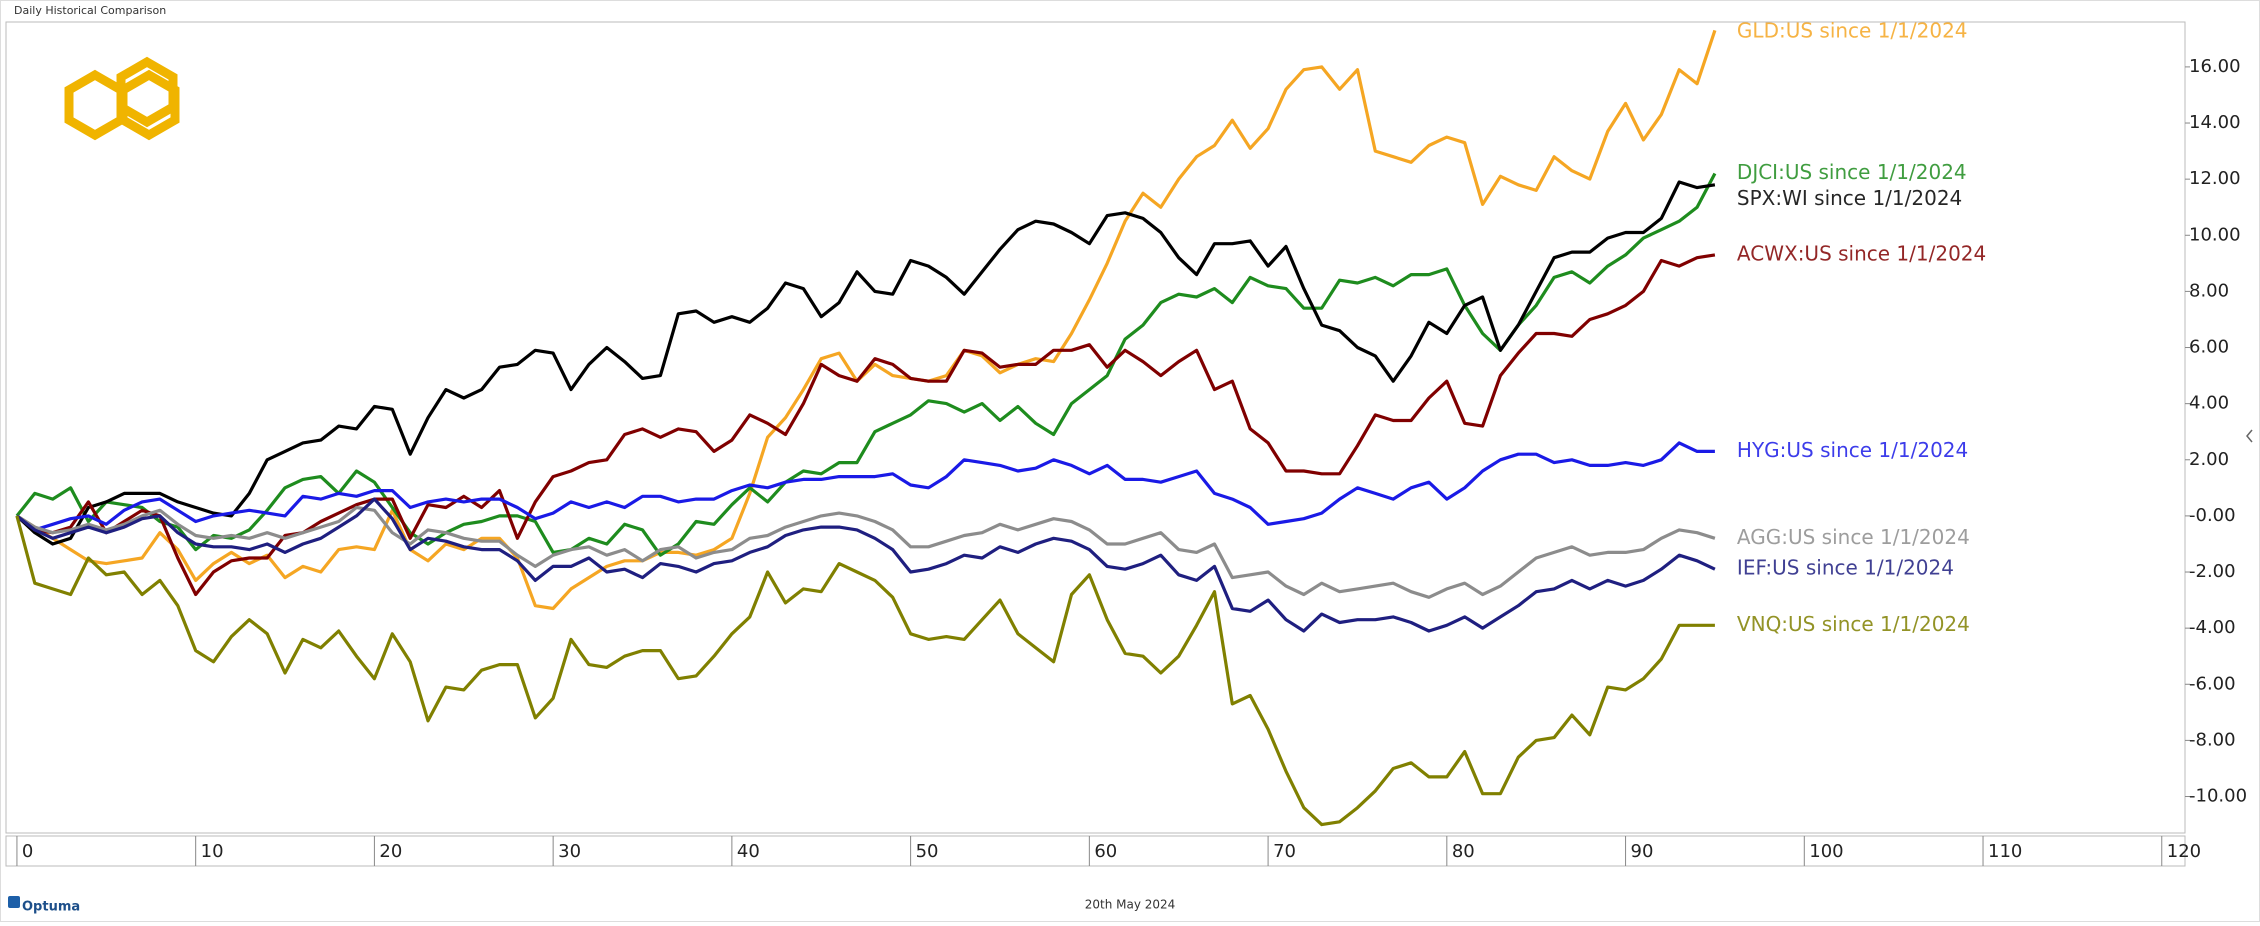 The width and height of the screenshot is (2260, 926). Describe the element at coordinates (51, 907) in the screenshot. I see `brand: Optuma` at that location.